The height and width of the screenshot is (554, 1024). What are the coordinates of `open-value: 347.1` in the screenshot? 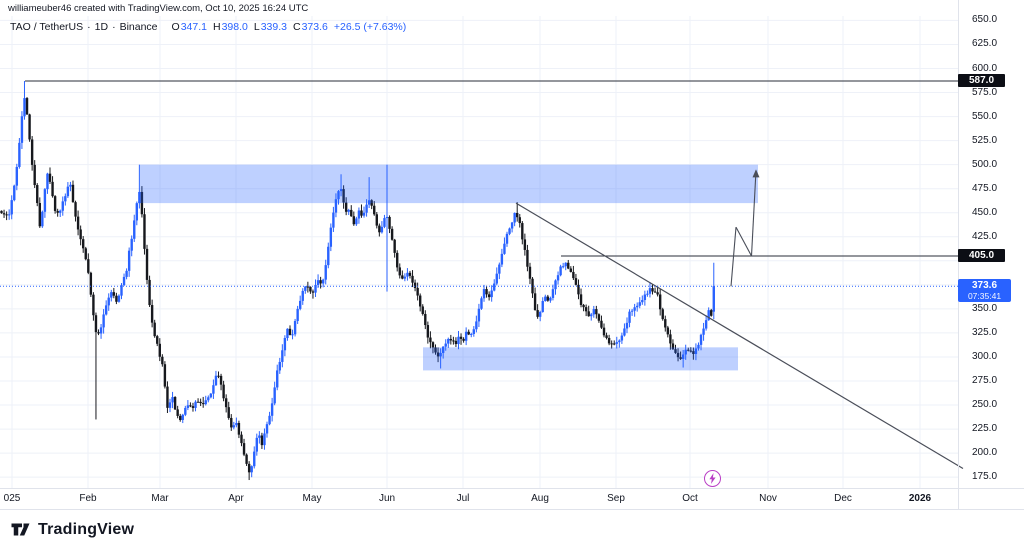 It's located at (193, 27).